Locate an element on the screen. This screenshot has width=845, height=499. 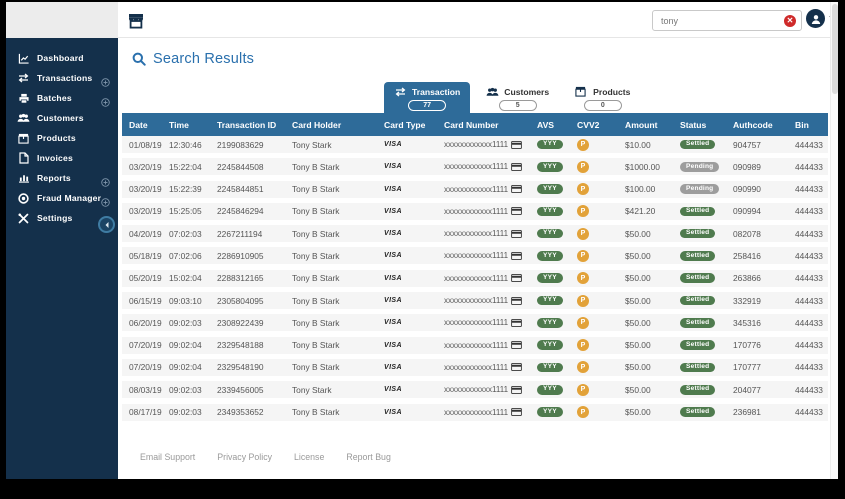
tab-customers: Customers 5 is located at coordinates (517, 99).